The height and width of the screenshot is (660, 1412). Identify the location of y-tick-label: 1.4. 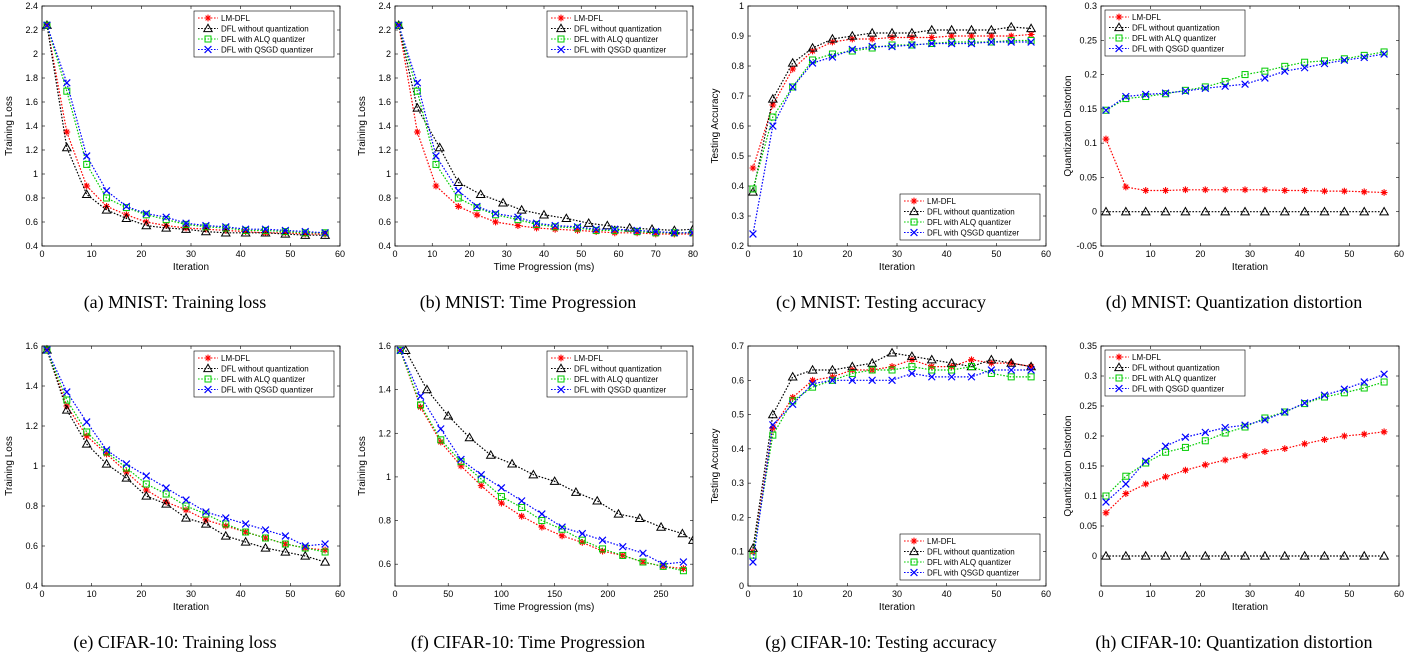
(384, 390).